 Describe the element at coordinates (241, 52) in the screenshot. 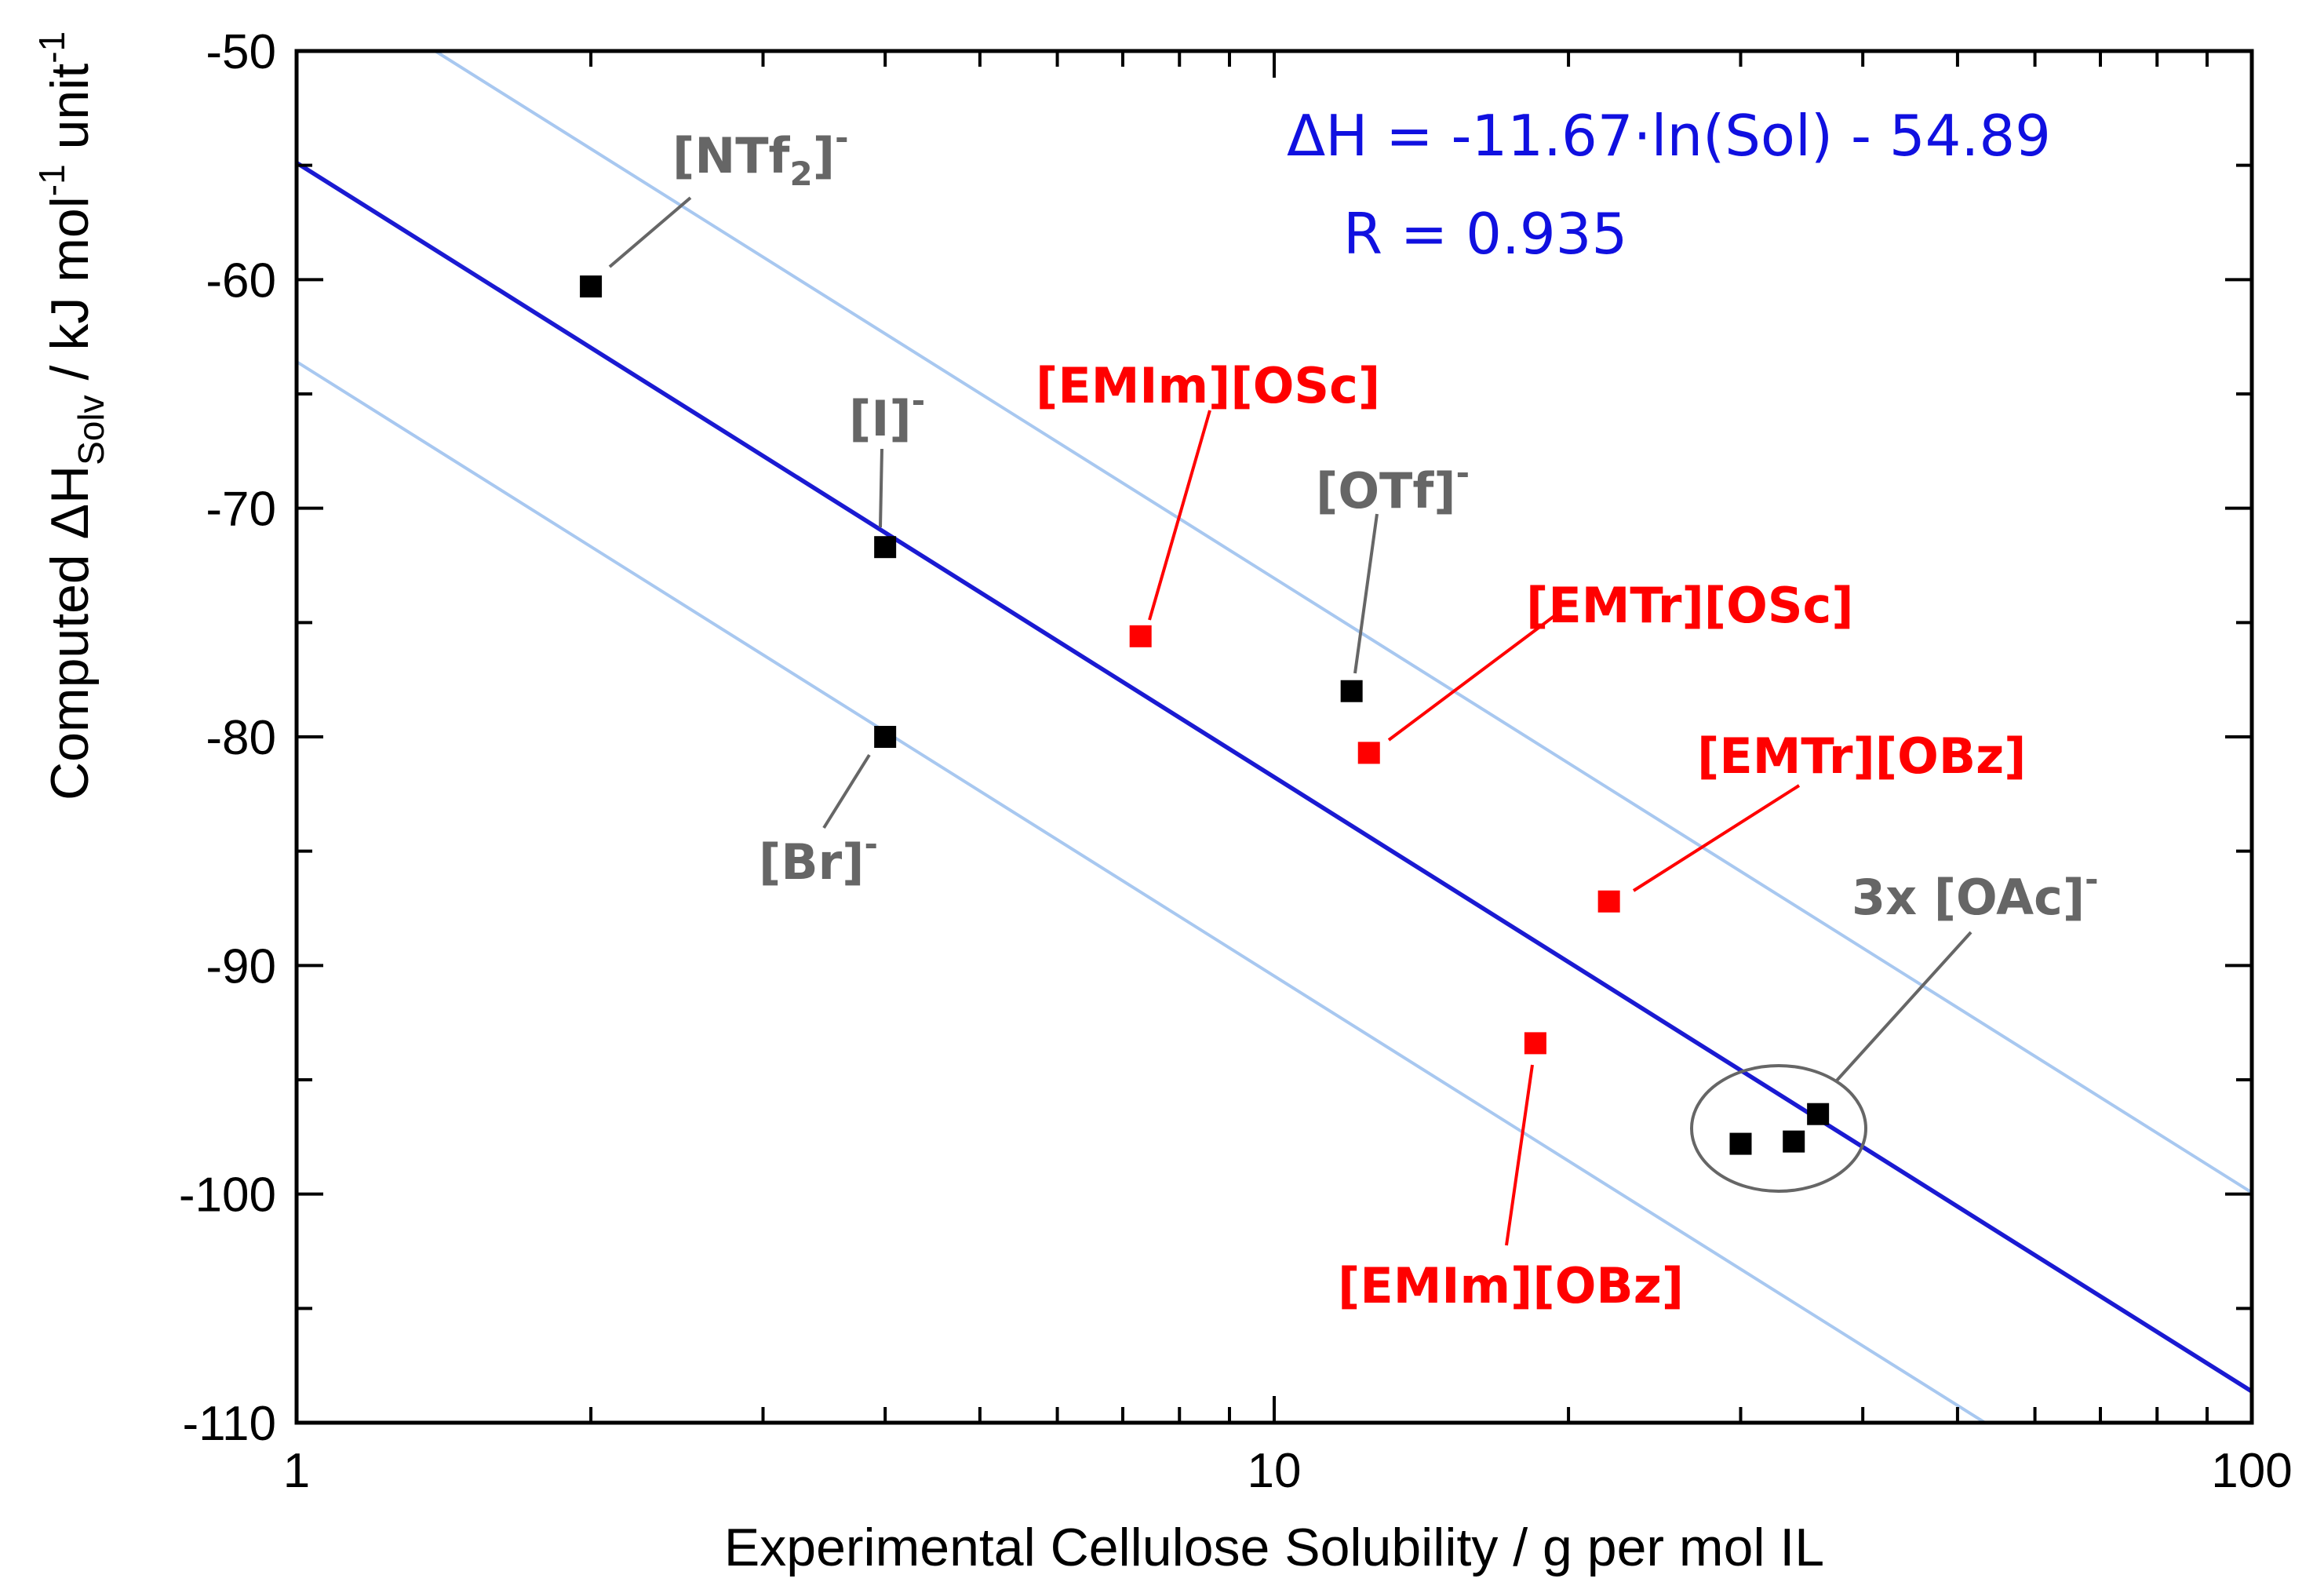

I see `y-tick-label: -50` at that location.